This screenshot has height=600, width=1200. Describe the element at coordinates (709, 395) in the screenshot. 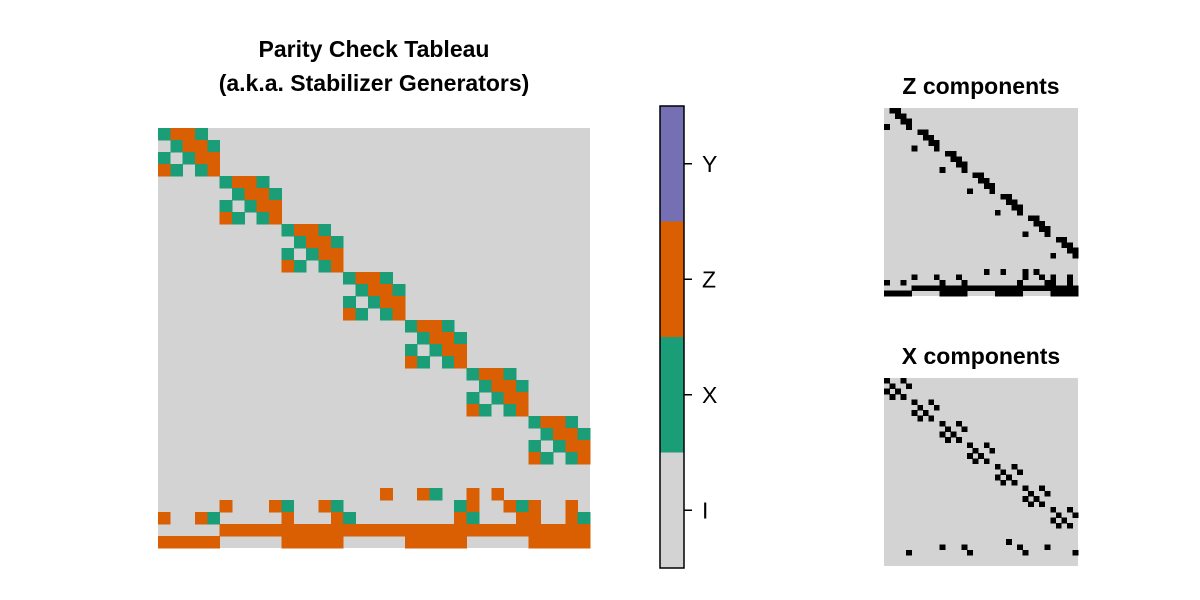

I see `colorbar-tick-label-x: X` at that location.